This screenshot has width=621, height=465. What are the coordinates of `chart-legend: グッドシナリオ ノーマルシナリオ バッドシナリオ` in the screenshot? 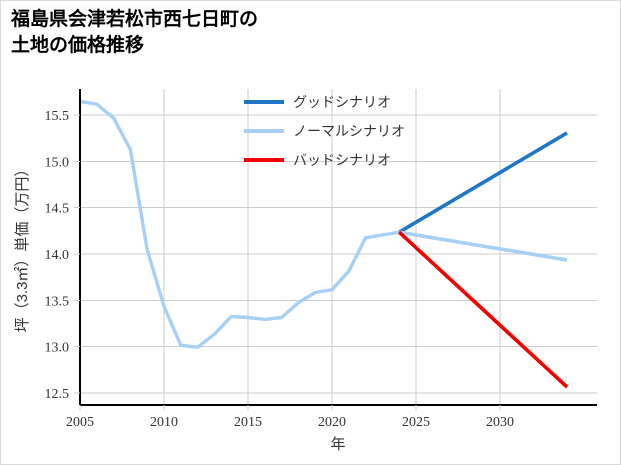 It's located at (324, 131).